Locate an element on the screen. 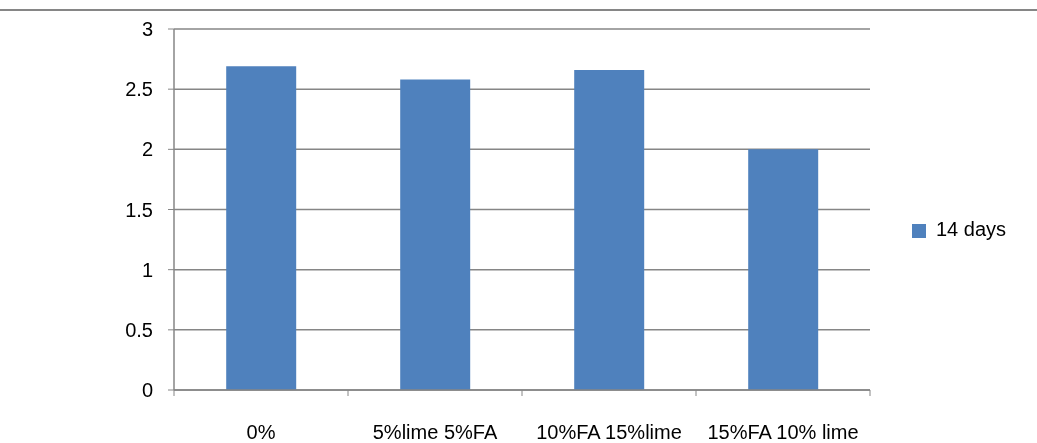 The image size is (1037, 443). y-tick-label: 1 is located at coordinates (147, 269).